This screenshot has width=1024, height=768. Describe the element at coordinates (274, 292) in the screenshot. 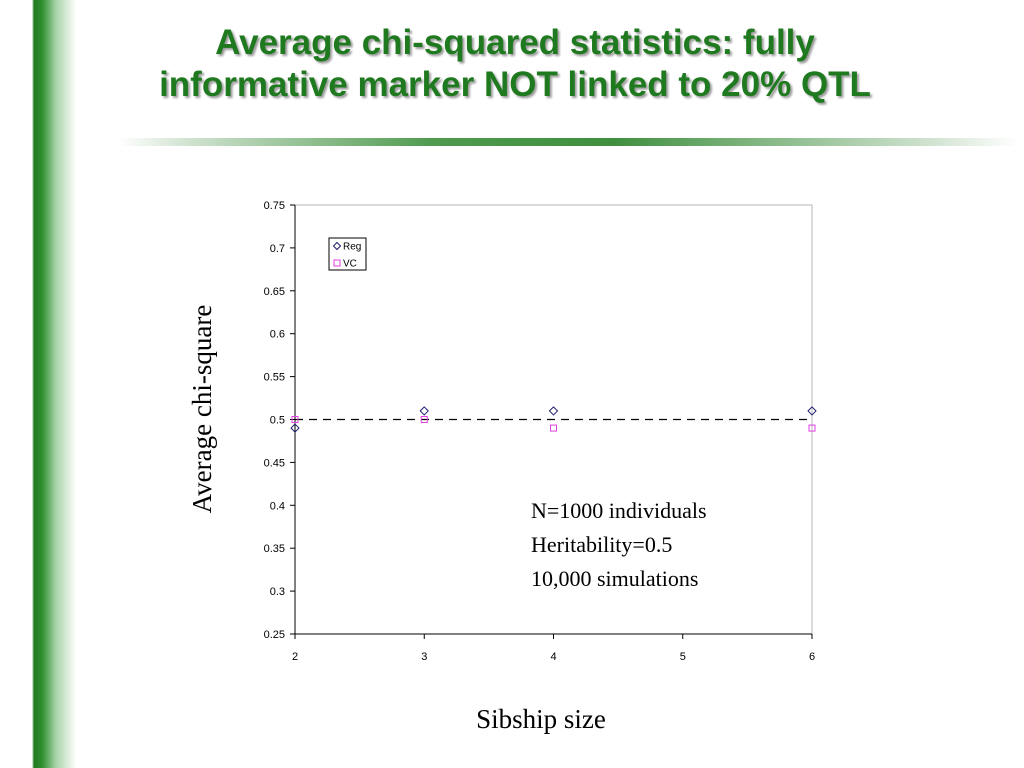

I see `y-tick-label: 0.65` at that location.